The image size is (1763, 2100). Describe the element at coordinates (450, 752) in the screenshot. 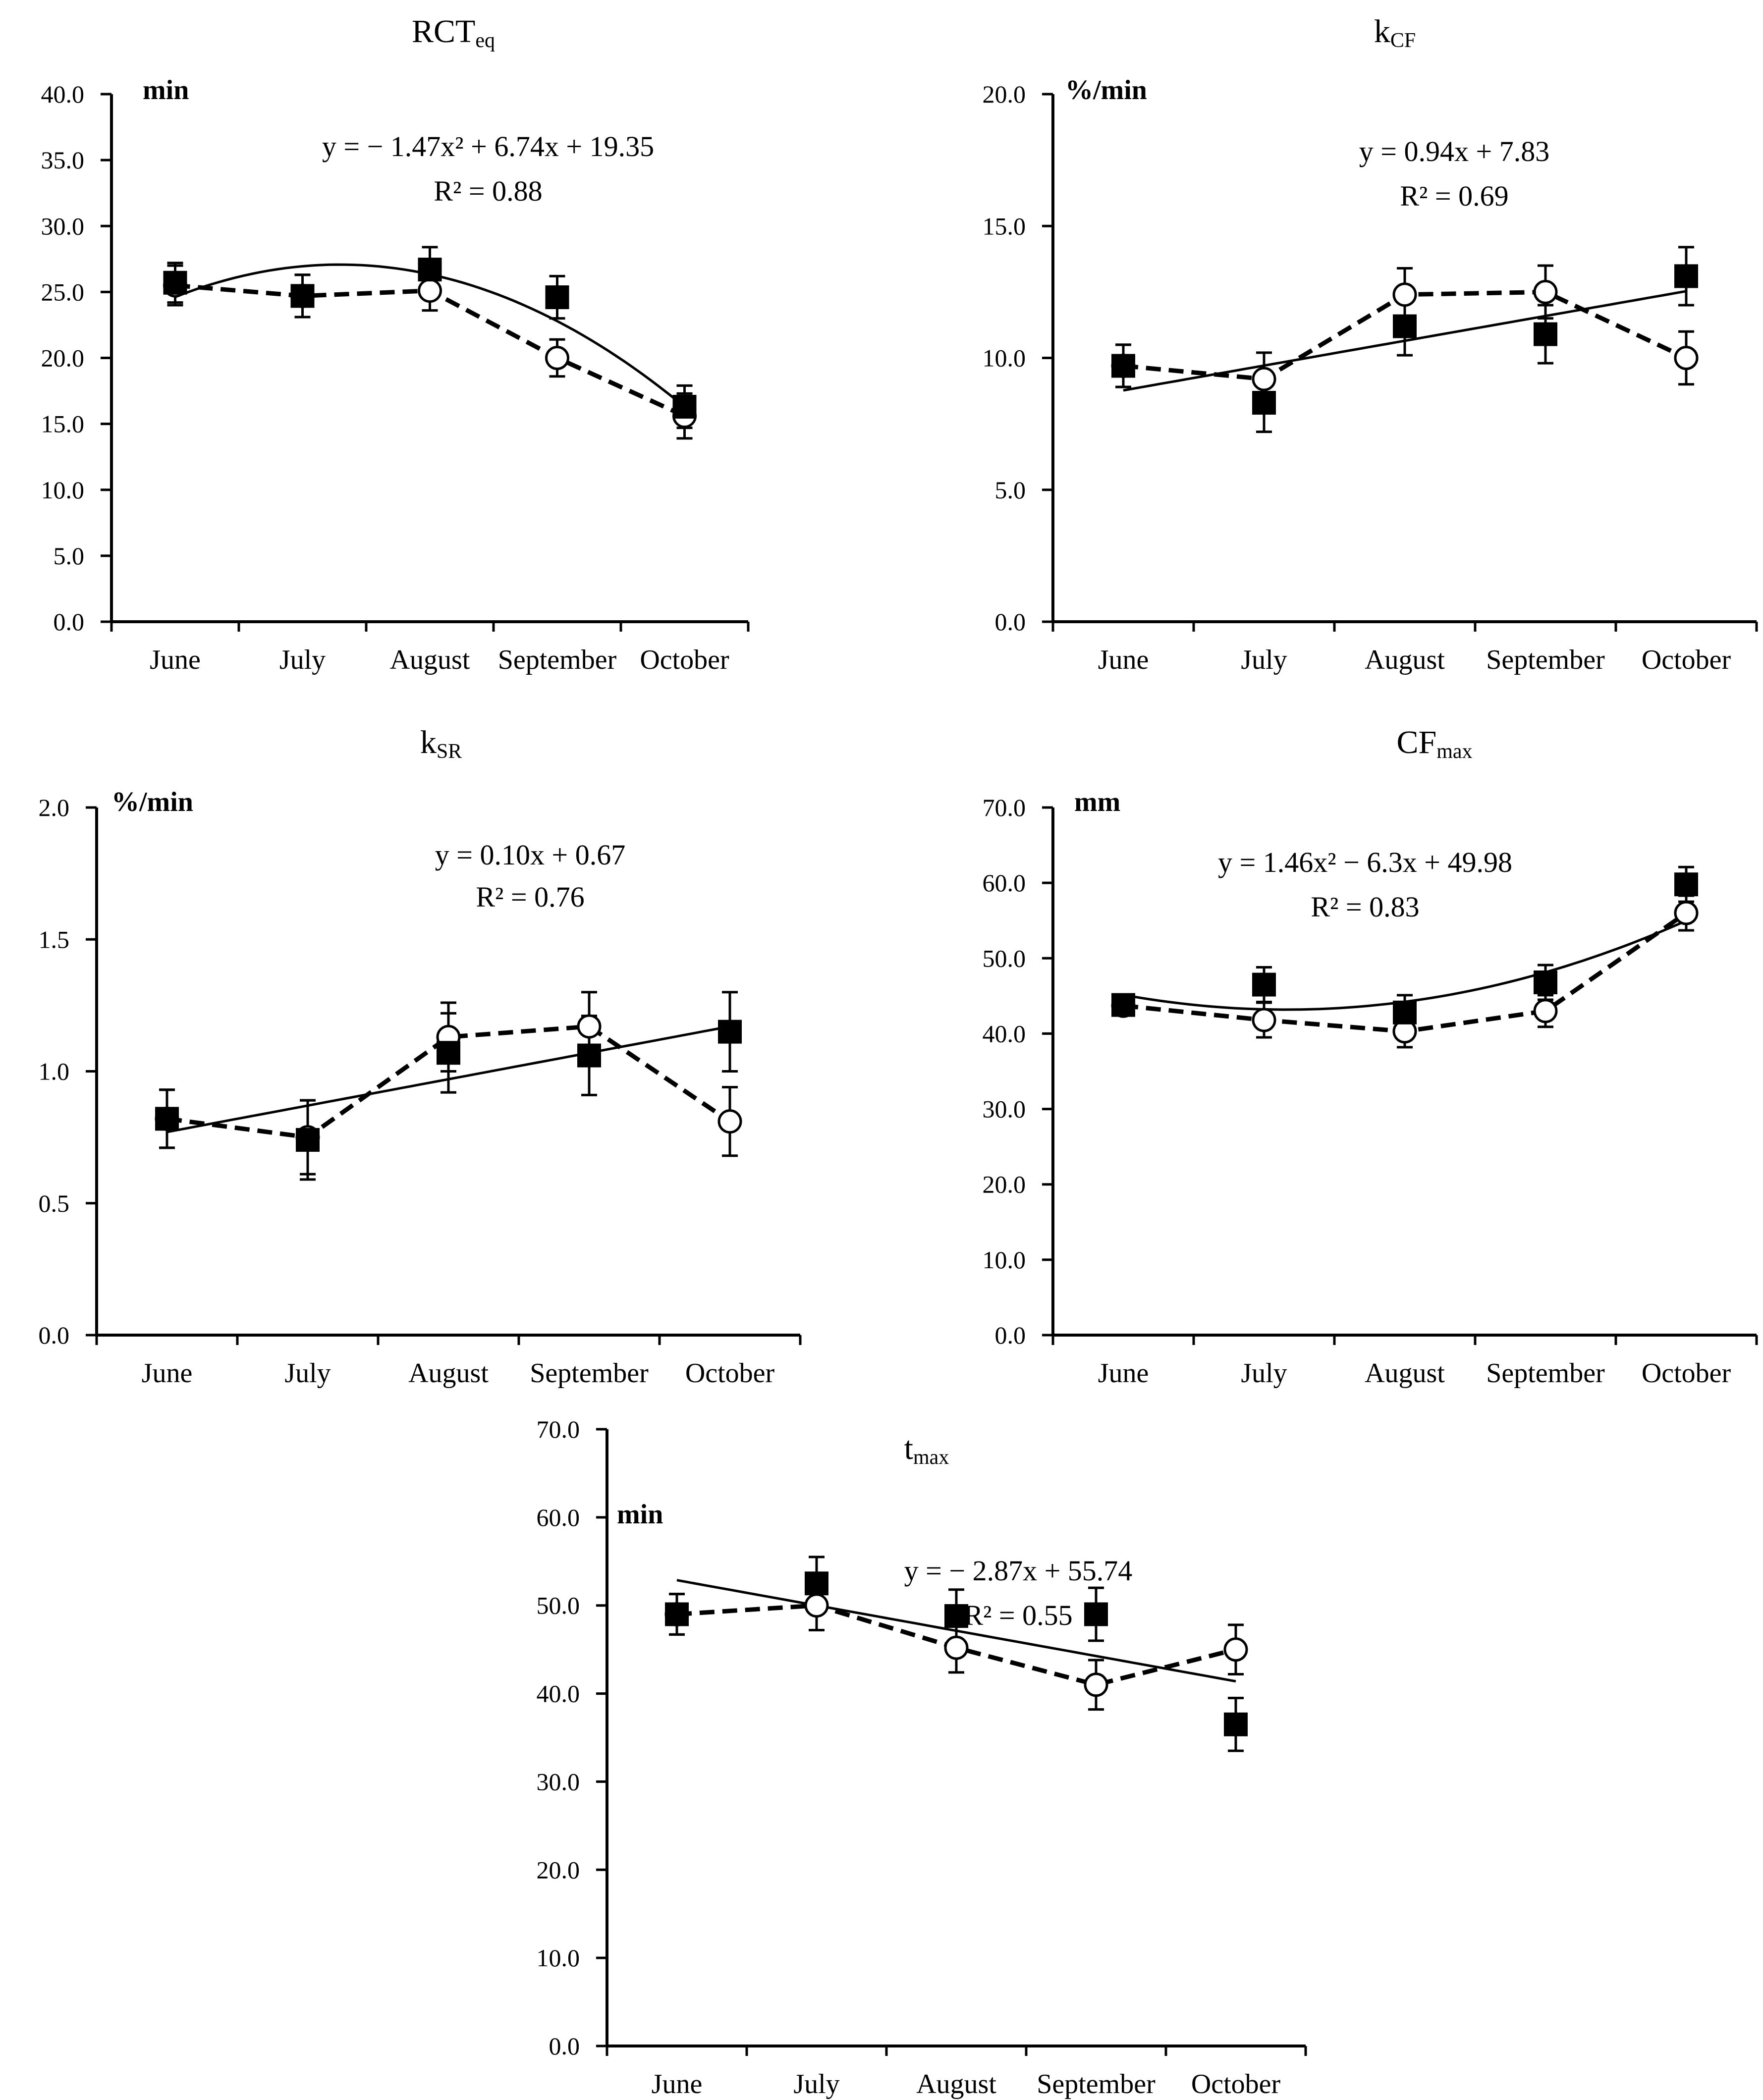

I see `chart-title-subscript: SR` at that location.